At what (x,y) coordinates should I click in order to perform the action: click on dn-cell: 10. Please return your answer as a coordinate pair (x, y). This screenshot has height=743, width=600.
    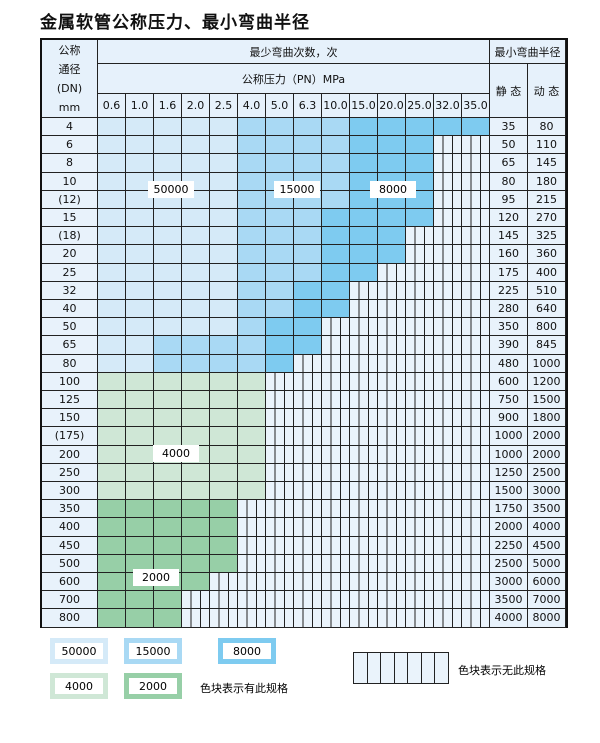
    Looking at the image, I should click on (70, 181).